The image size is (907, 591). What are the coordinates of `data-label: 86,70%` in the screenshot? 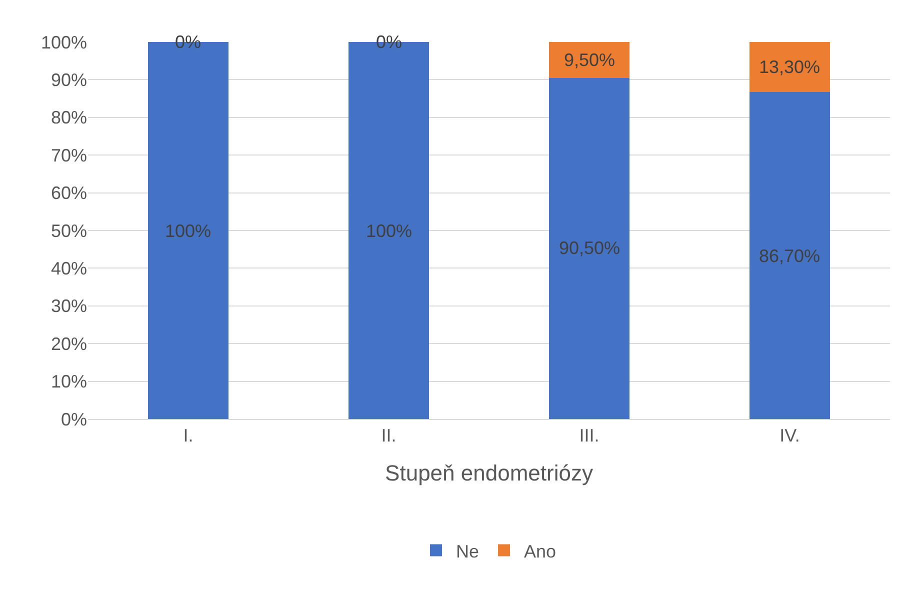 It's located at (789, 256).